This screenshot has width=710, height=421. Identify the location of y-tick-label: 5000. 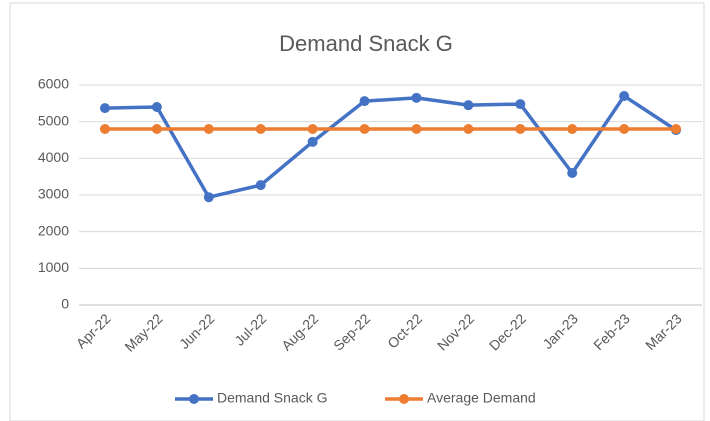
(53, 120).